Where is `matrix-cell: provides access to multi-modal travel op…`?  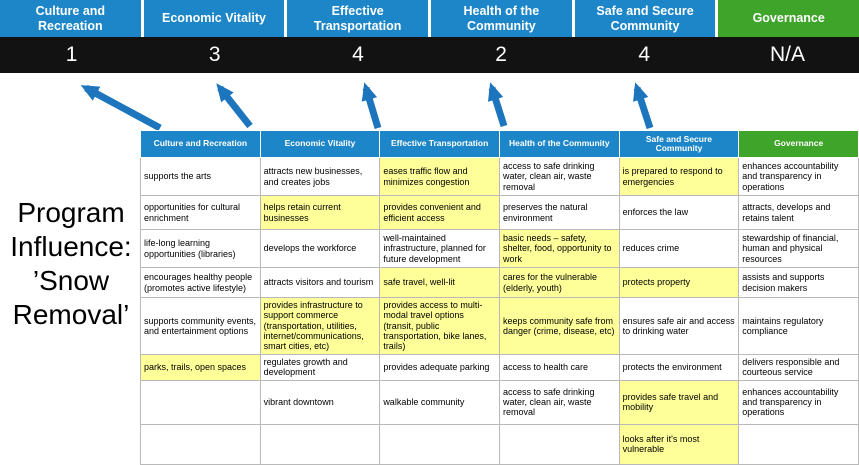
matrix-cell: provides access to multi-modal travel op… is located at coordinates (439, 326).